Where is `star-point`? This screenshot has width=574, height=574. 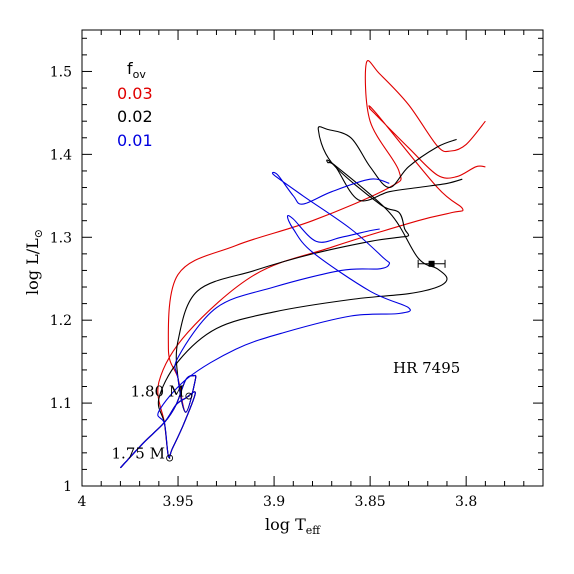 star-point is located at coordinates (431, 263).